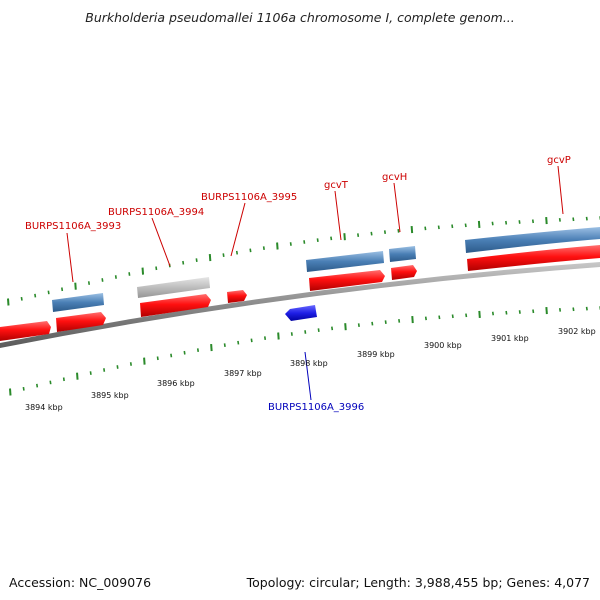 The width and height of the screenshot is (600, 600). I want to click on gene-bar-gcvT, so click(345, 261).